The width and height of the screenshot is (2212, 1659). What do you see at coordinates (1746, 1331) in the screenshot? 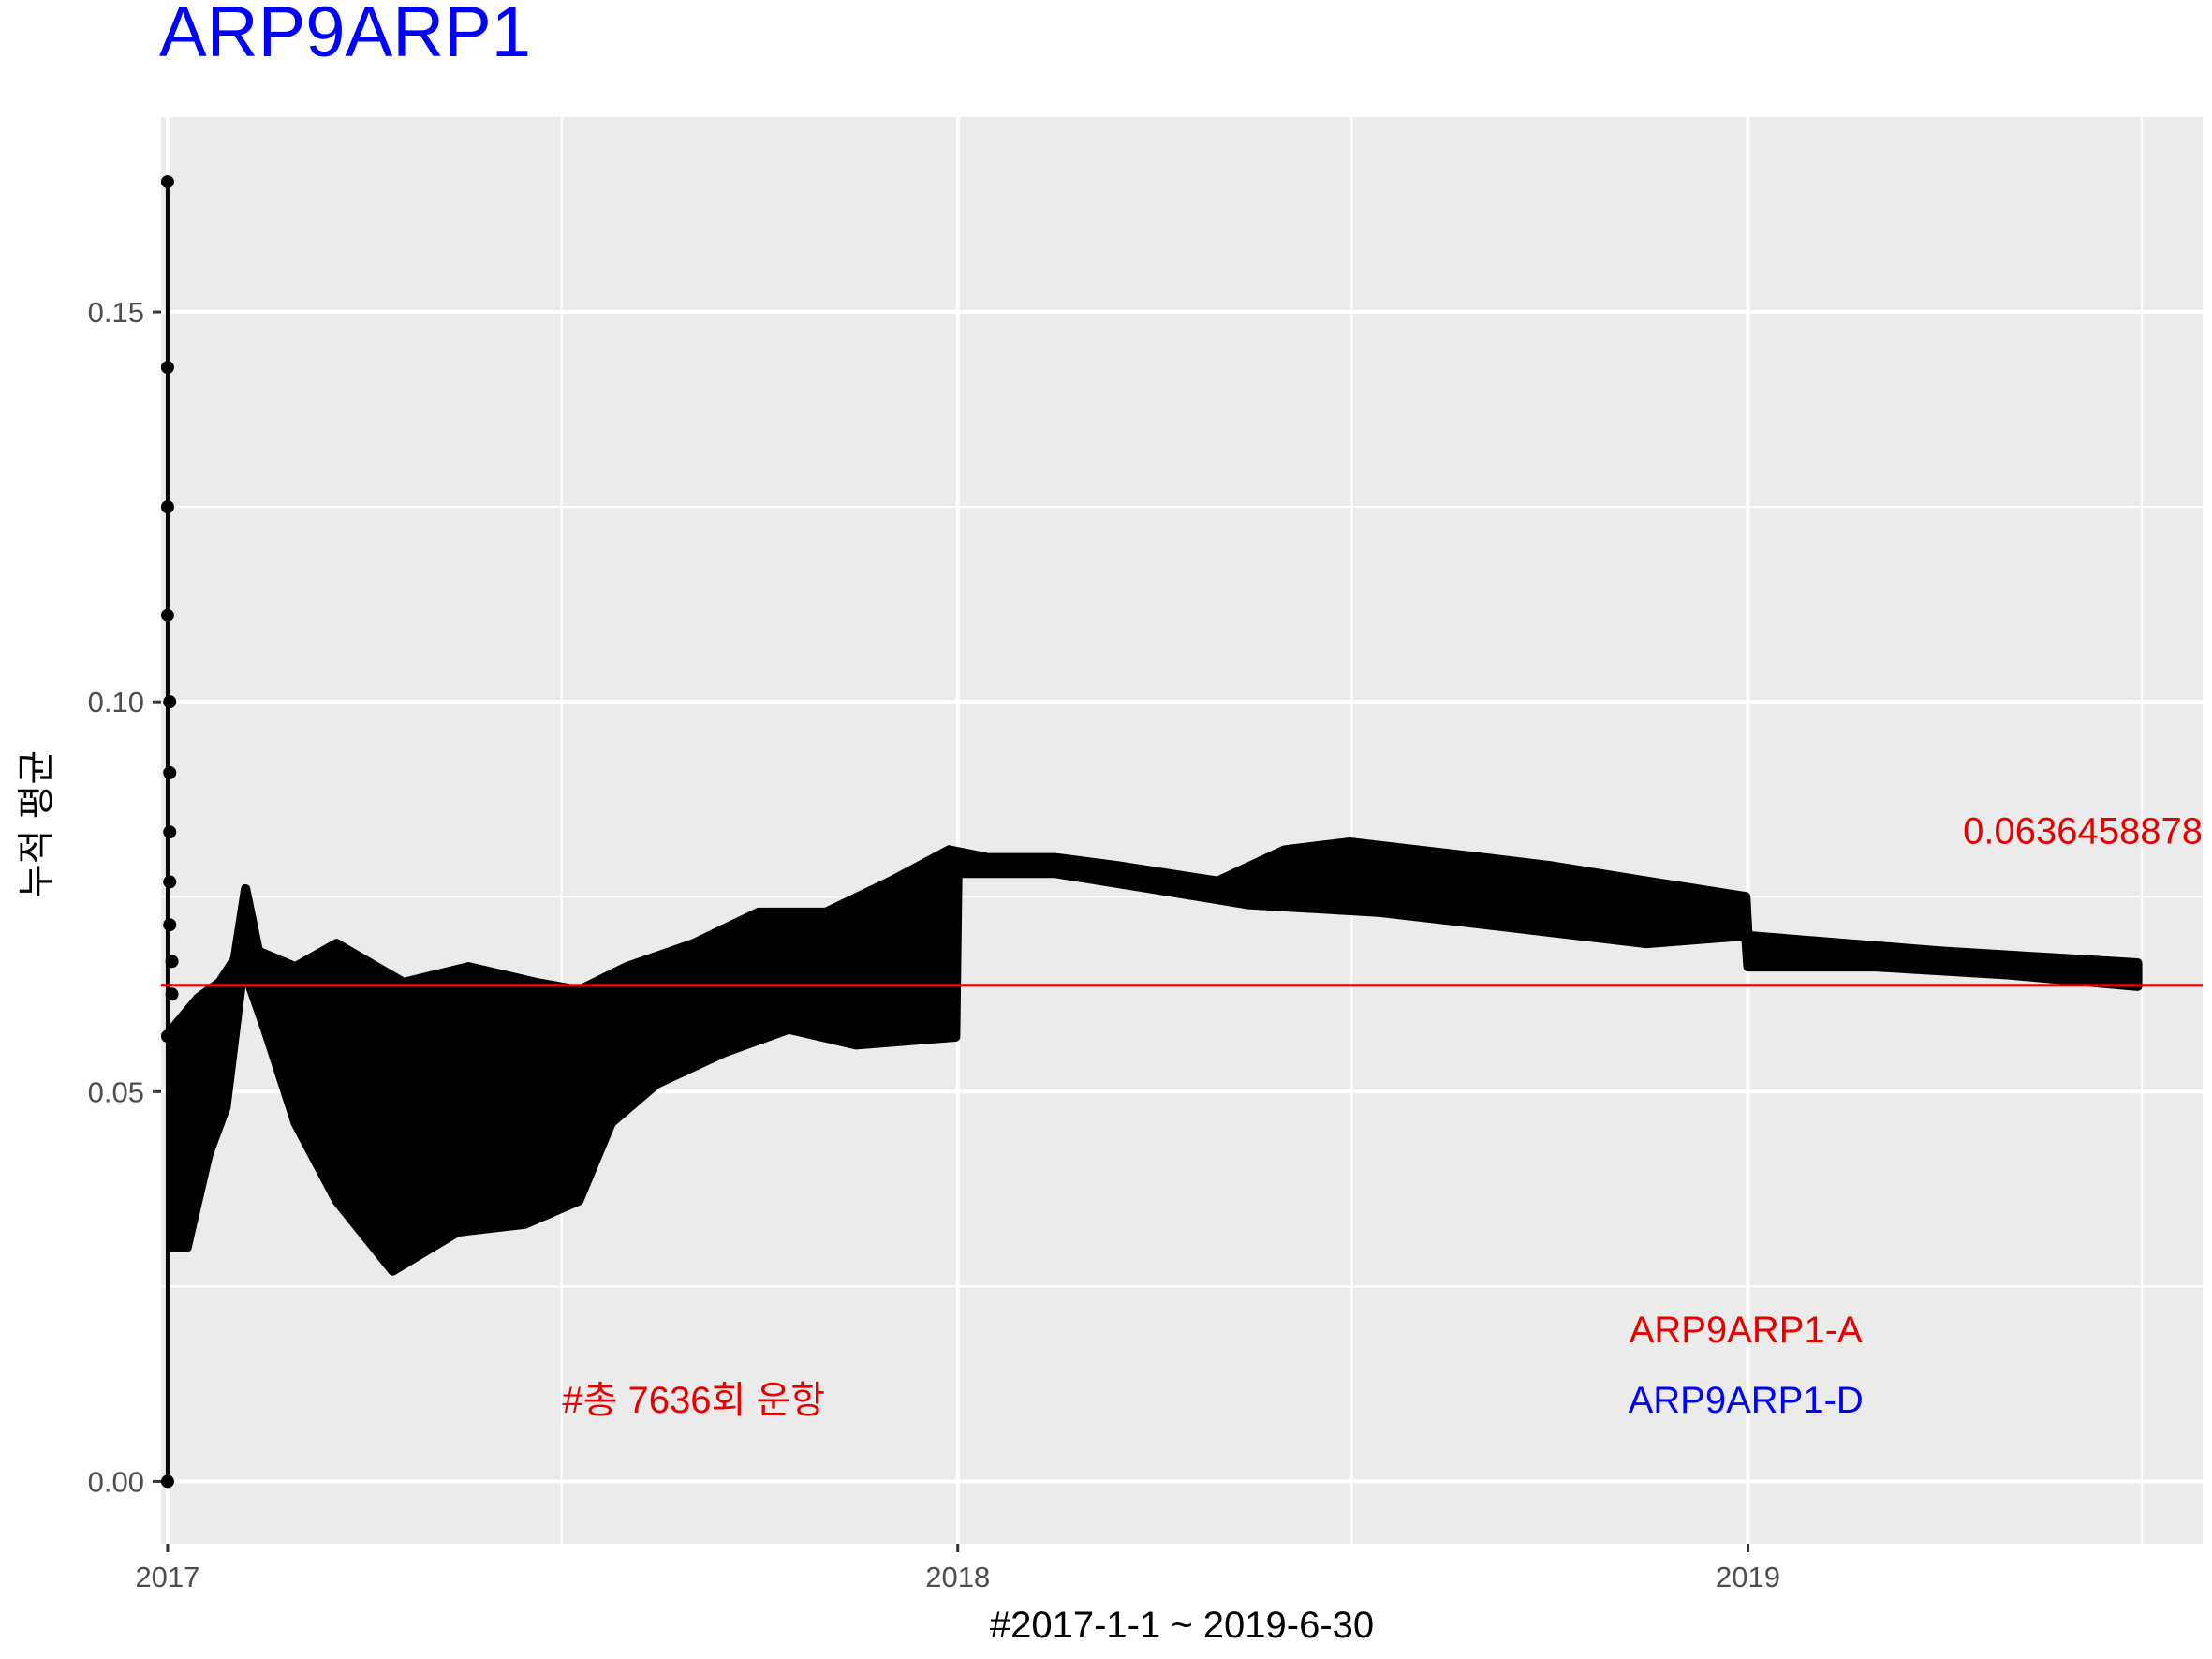
I see `annotation-label: ARP9ARP1-A` at bounding box center [1746, 1331].